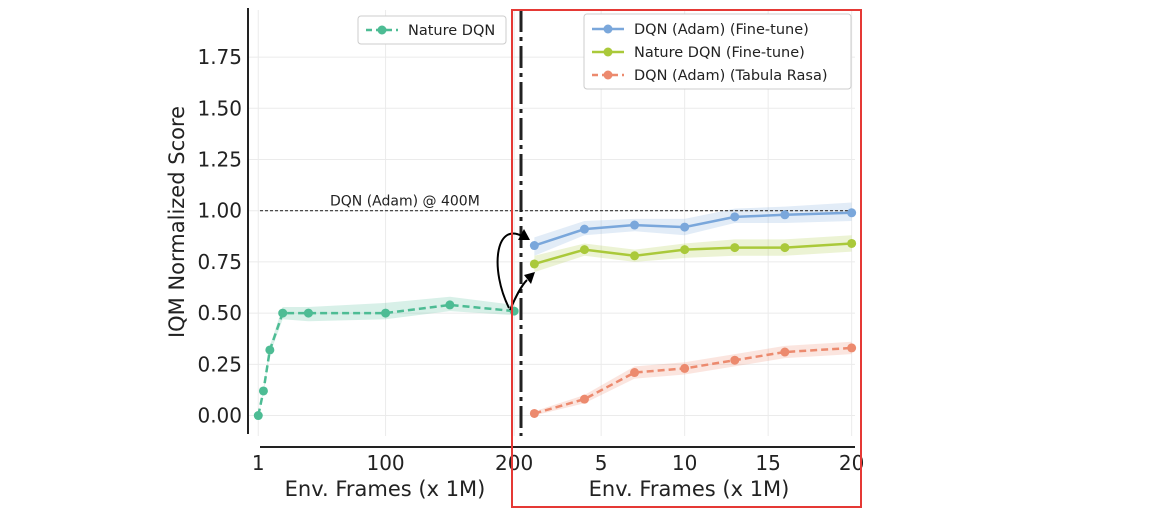  What do you see at coordinates (219, 262) in the screenshot?
I see `y-tick-label: 0.75` at bounding box center [219, 262].